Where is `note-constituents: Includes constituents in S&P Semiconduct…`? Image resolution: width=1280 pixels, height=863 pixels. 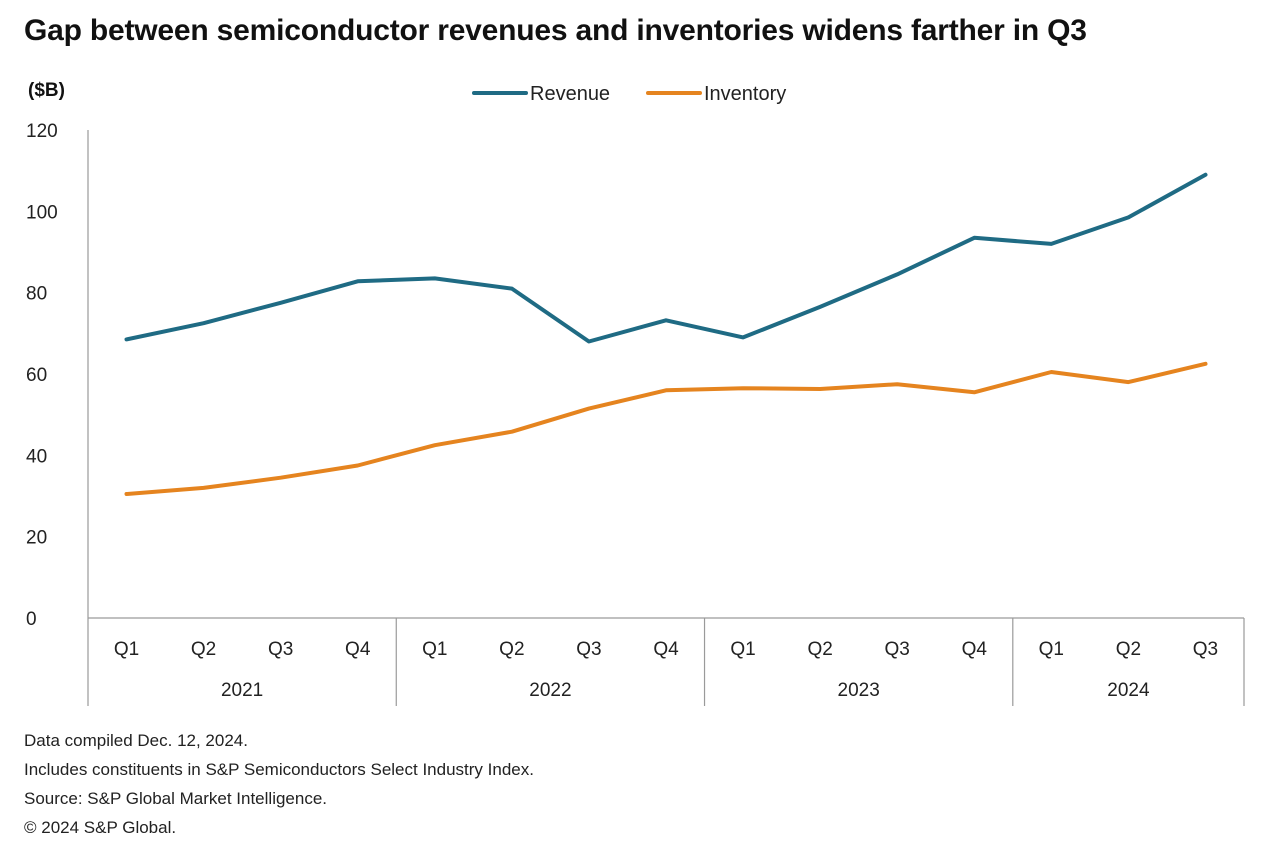 note-constituents: Includes constituents in S&P Semiconduct… is located at coordinates (279, 769).